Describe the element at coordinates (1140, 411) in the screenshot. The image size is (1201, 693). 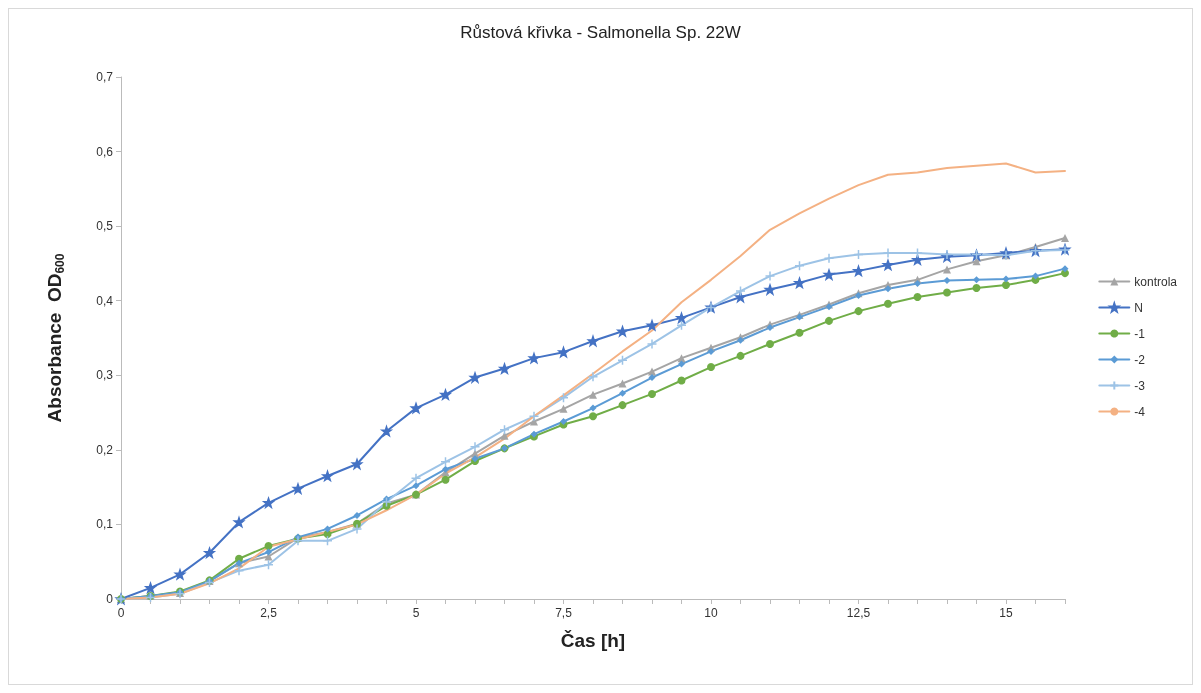
I see `legend-label: -4` at that location.